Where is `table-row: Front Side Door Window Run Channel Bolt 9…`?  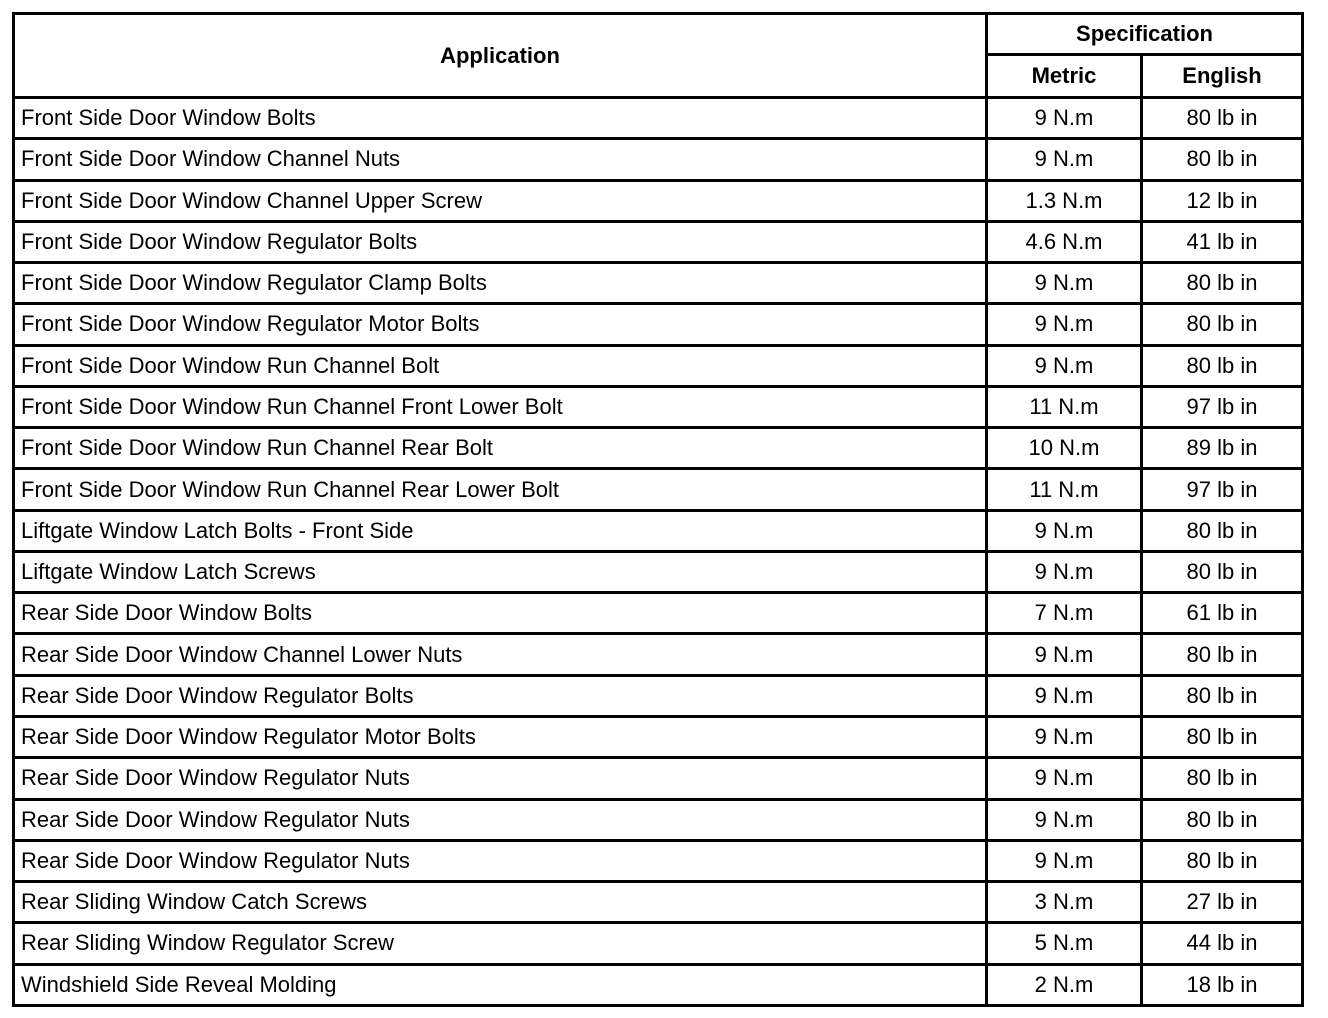 table-row: Front Side Door Window Run Channel Bolt 9… is located at coordinates (658, 365).